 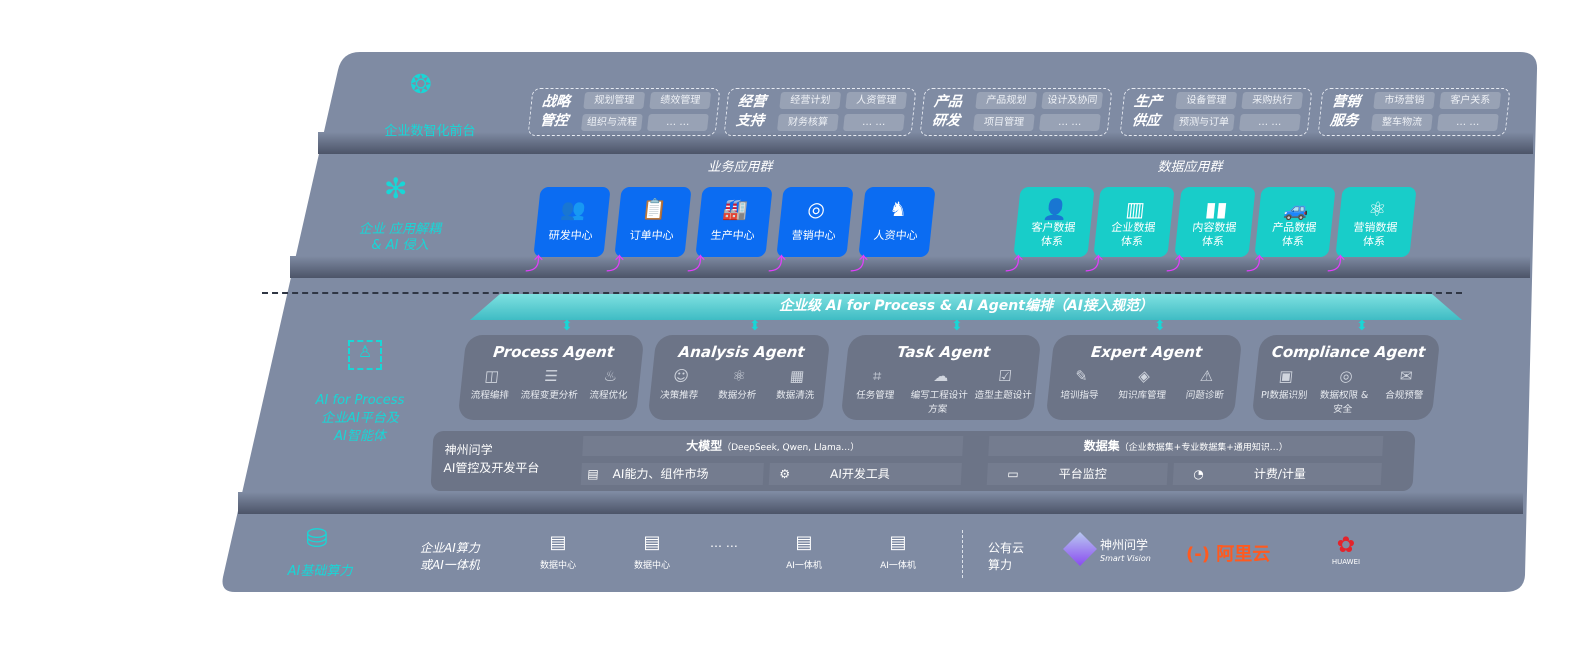 I want to click on person-icon: ♞, so click(x=898, y=209).